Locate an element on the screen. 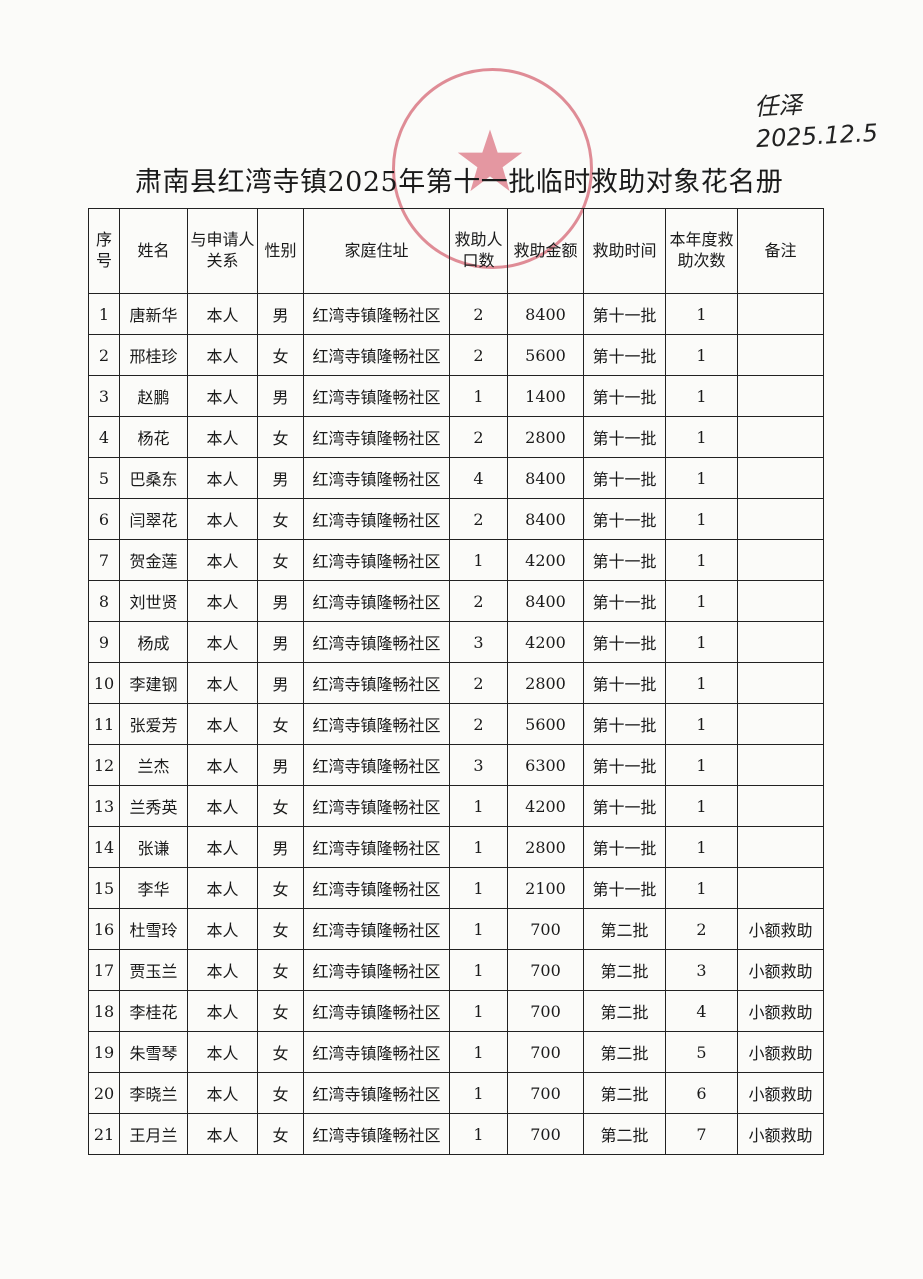  table-row: 14 张谦 本人男红湾寺镇隆畅社区 1 2800 第十一批 1 is located at coordinates (456, 847).